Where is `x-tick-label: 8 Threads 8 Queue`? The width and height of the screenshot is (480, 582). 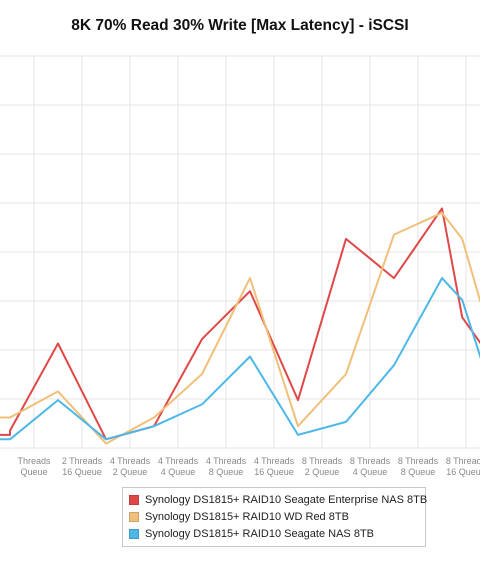
x-tick-label: 8 Threads 8 Queue is located at coordinates (418, 466).